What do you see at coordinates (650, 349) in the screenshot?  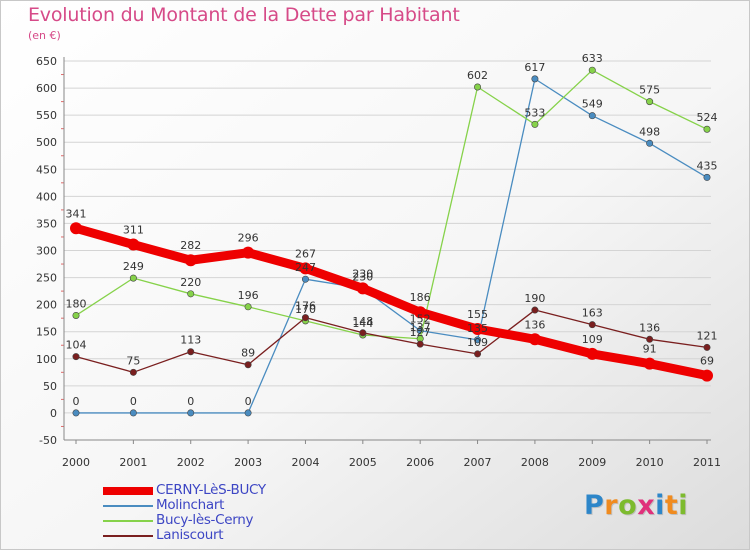 I see `data-label: 91` at bounding box center [650, 349].